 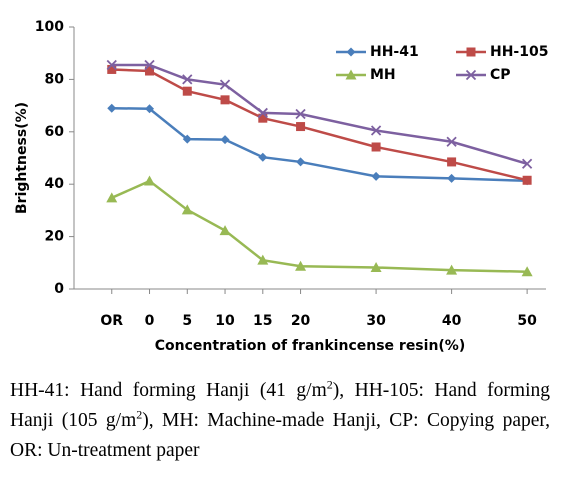 I want to click on legend-label: HH-105, so click(x=519, y=52).